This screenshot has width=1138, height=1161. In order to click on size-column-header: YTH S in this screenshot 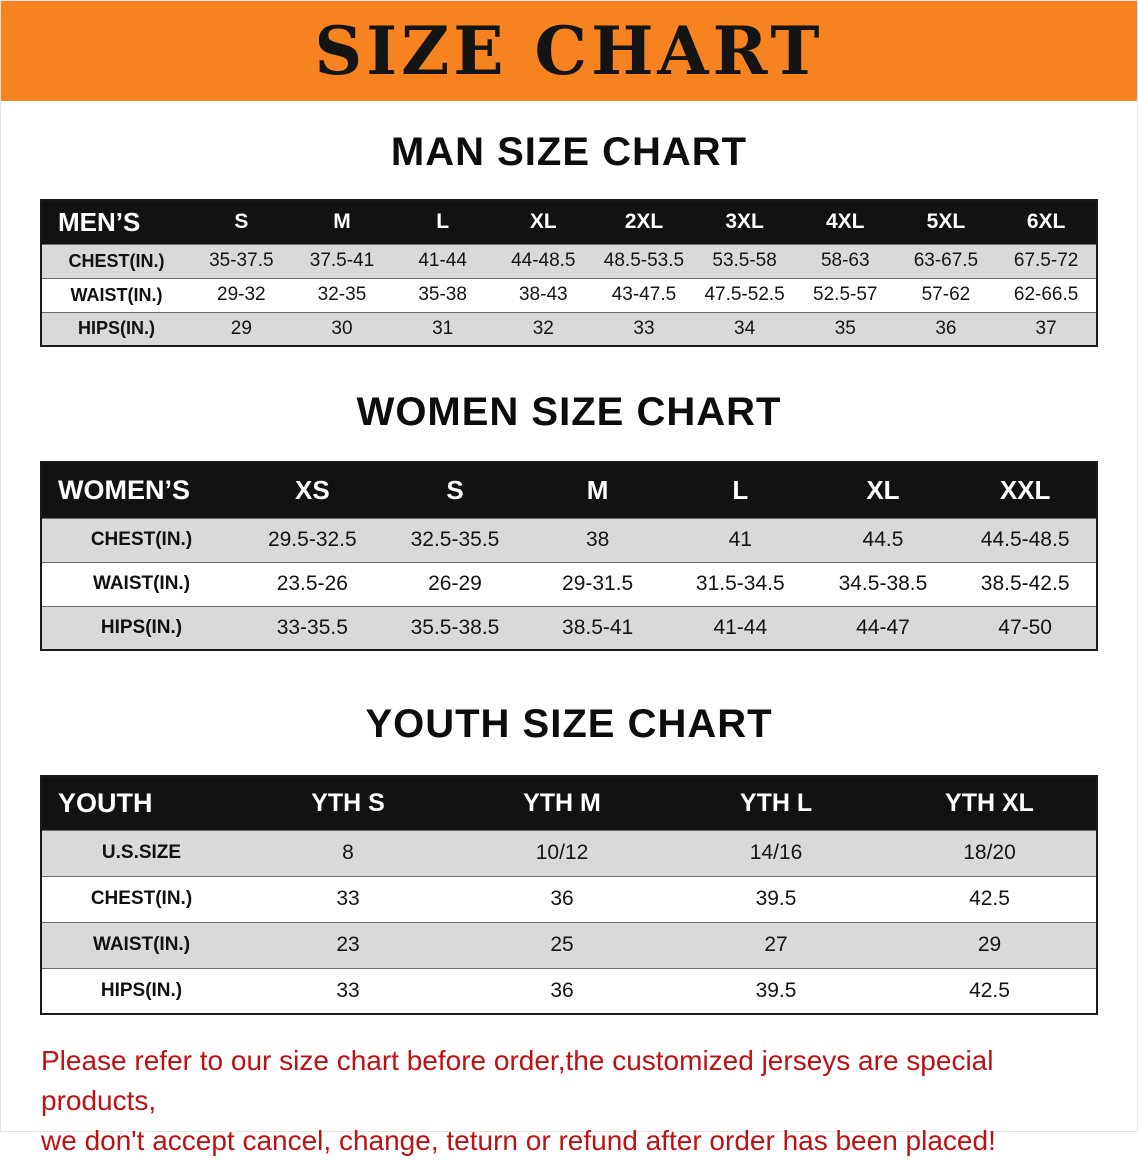, I will do `click(348, 803)`.